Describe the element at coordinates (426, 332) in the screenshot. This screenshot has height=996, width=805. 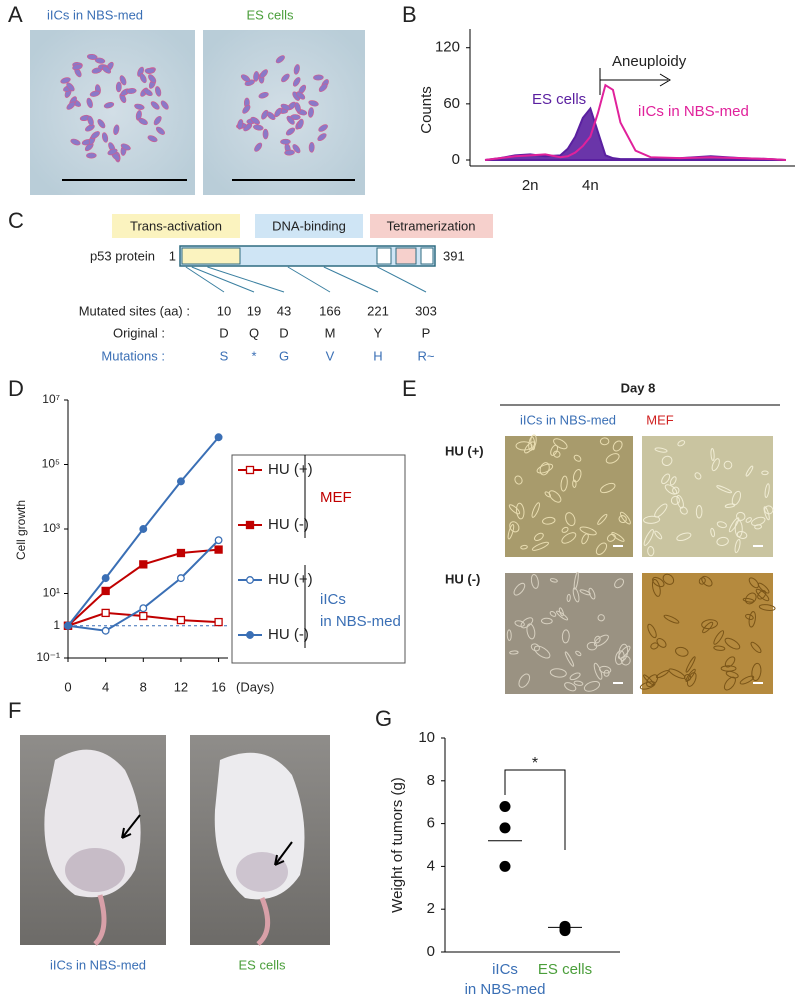
I see `original-residue: P` at that location.